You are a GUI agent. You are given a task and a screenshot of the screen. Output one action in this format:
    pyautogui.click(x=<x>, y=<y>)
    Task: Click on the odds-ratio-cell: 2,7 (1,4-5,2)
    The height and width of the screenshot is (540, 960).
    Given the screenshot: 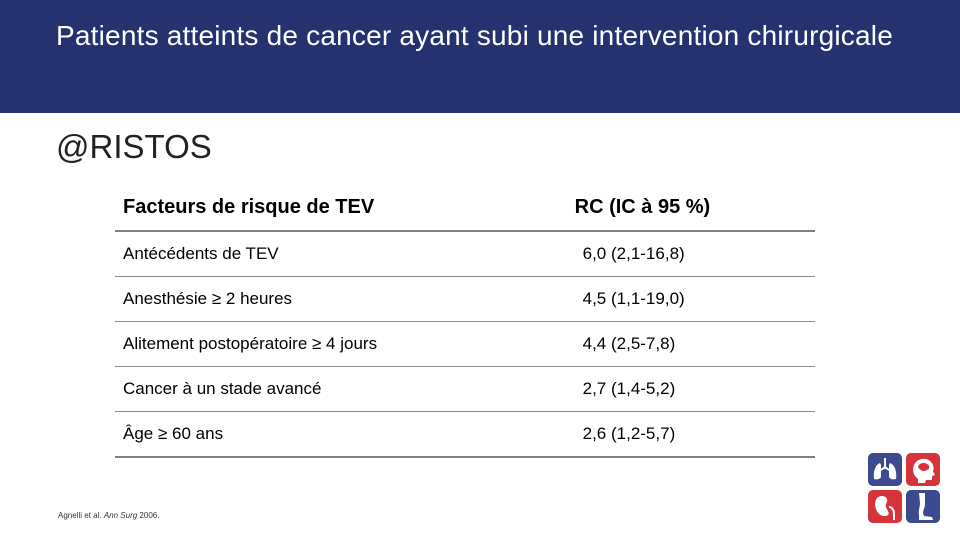 What is the action you would take?
    pyautogui.click(x=670, y=389)
    